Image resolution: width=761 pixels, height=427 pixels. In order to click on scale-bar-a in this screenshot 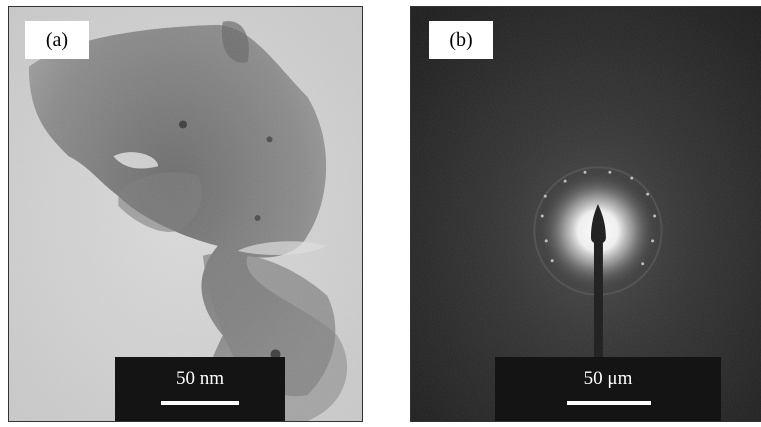, I will do `click(200, 403)`.